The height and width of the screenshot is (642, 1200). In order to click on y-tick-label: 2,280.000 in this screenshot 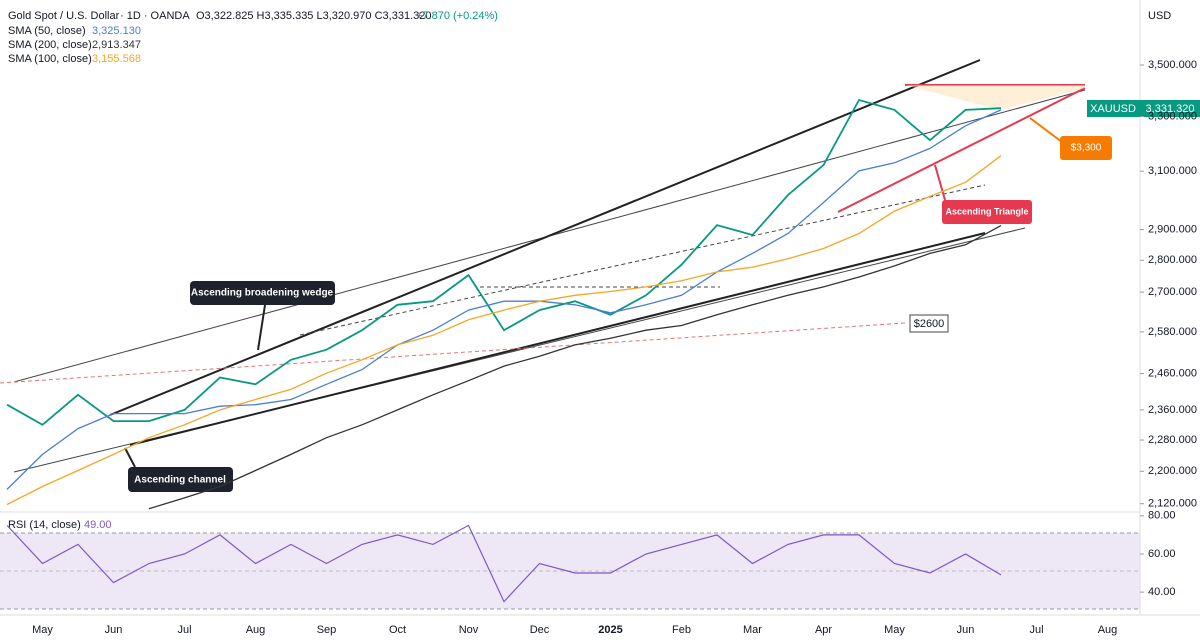, I will do `click(1172, 440)`.